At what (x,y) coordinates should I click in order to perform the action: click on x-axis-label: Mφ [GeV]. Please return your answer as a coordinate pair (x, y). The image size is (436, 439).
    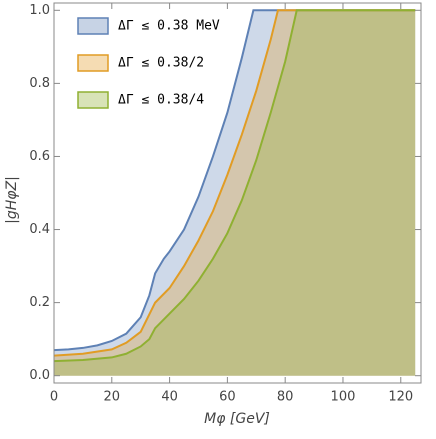
    Looking at the image, I should click on (237, 419).